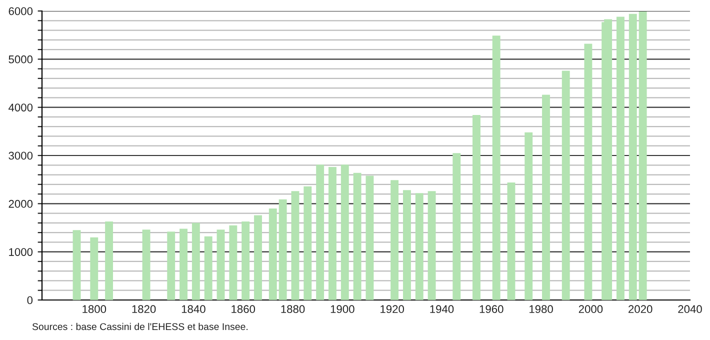 This screenshot has width=710, height=340. What do you see at coordinates (94, 309) in the screenshot?
I see `x-tick-label: 1800` at bounding box center [94, 309].